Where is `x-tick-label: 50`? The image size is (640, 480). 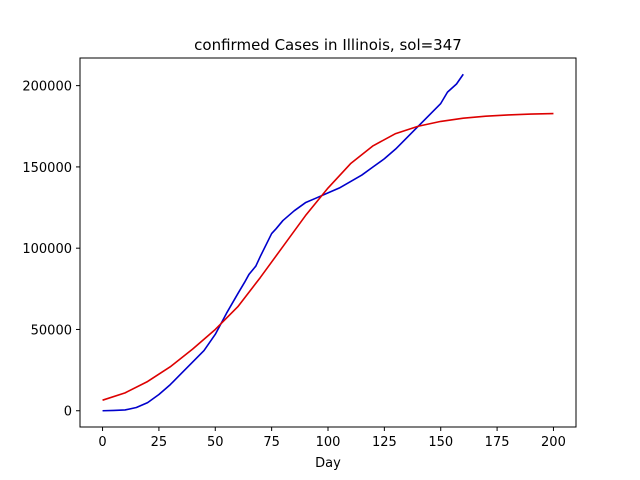
x-tick-label: 50 is located at coordinates (215, 442).